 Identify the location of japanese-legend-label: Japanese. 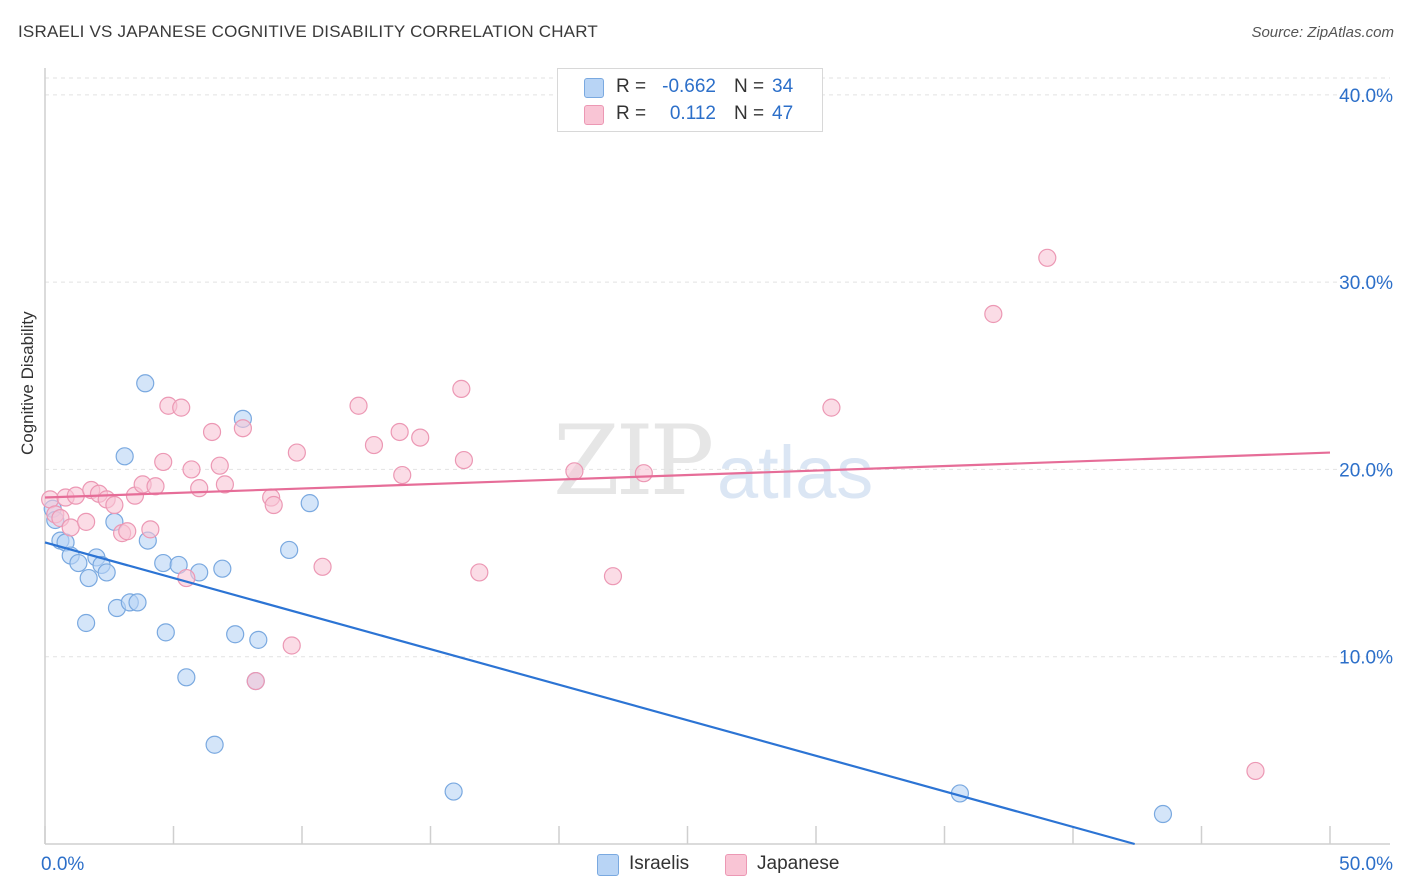
(798, 863).